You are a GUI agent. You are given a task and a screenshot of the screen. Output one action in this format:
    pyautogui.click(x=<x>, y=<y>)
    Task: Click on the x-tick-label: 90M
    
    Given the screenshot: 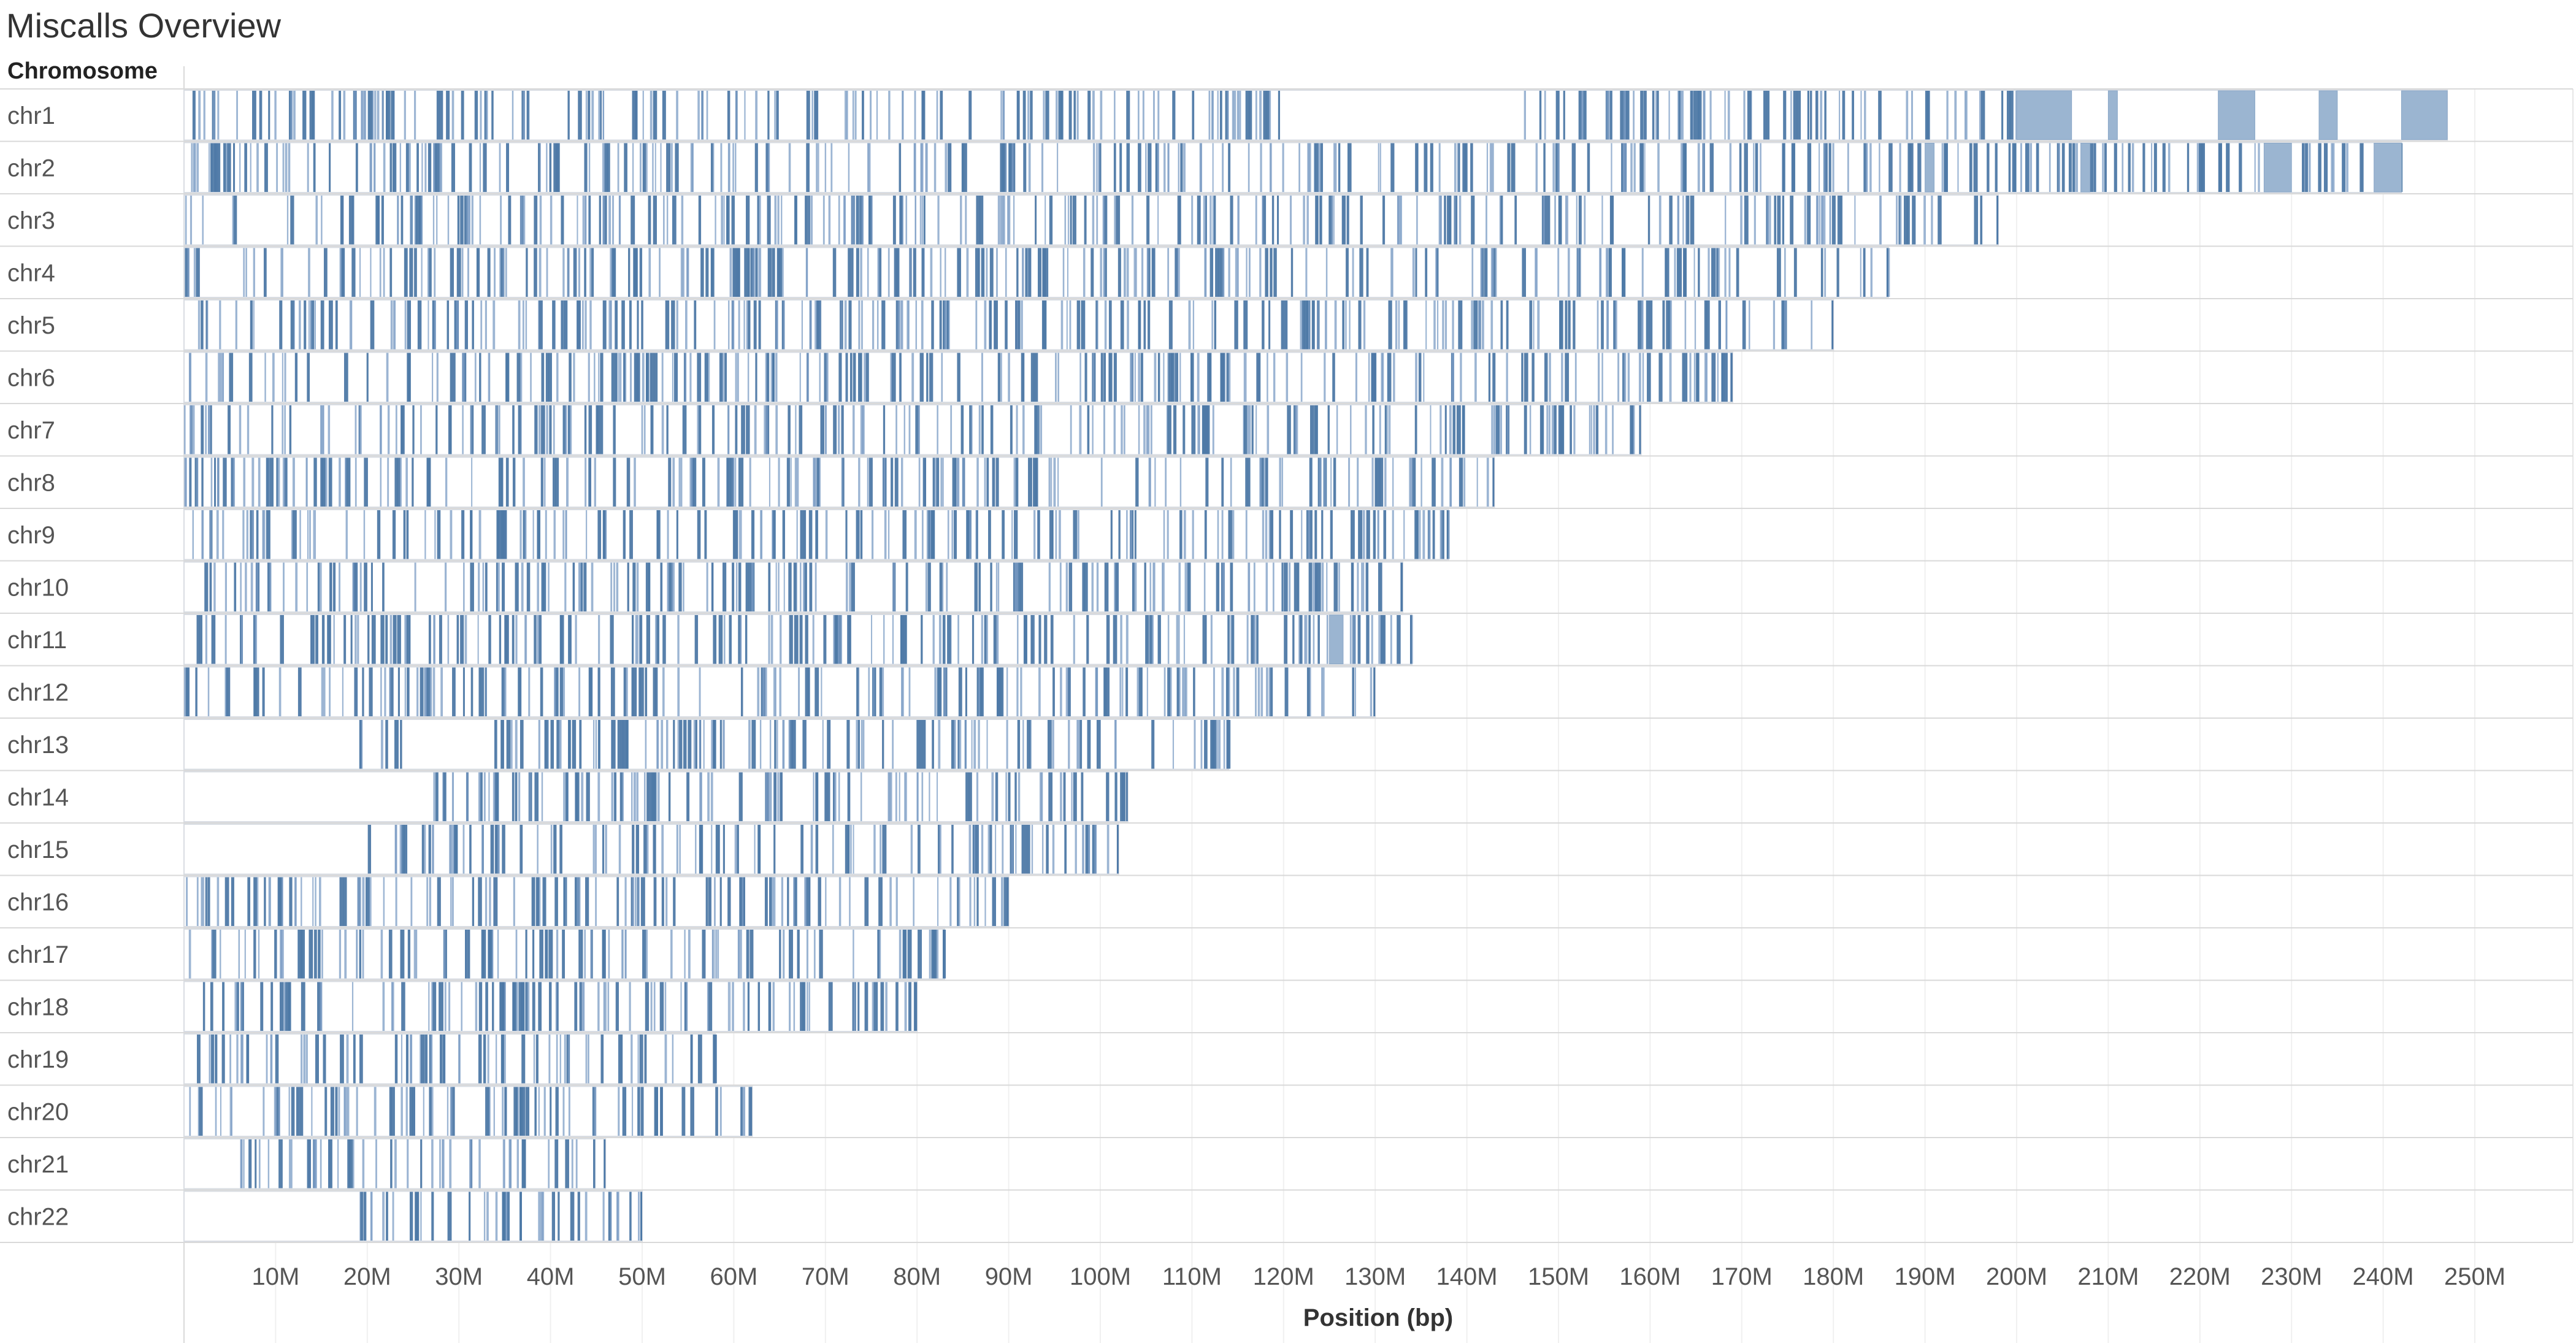 What is the action you would take?
    pyautogui.click(x=1009, y=1277)
    